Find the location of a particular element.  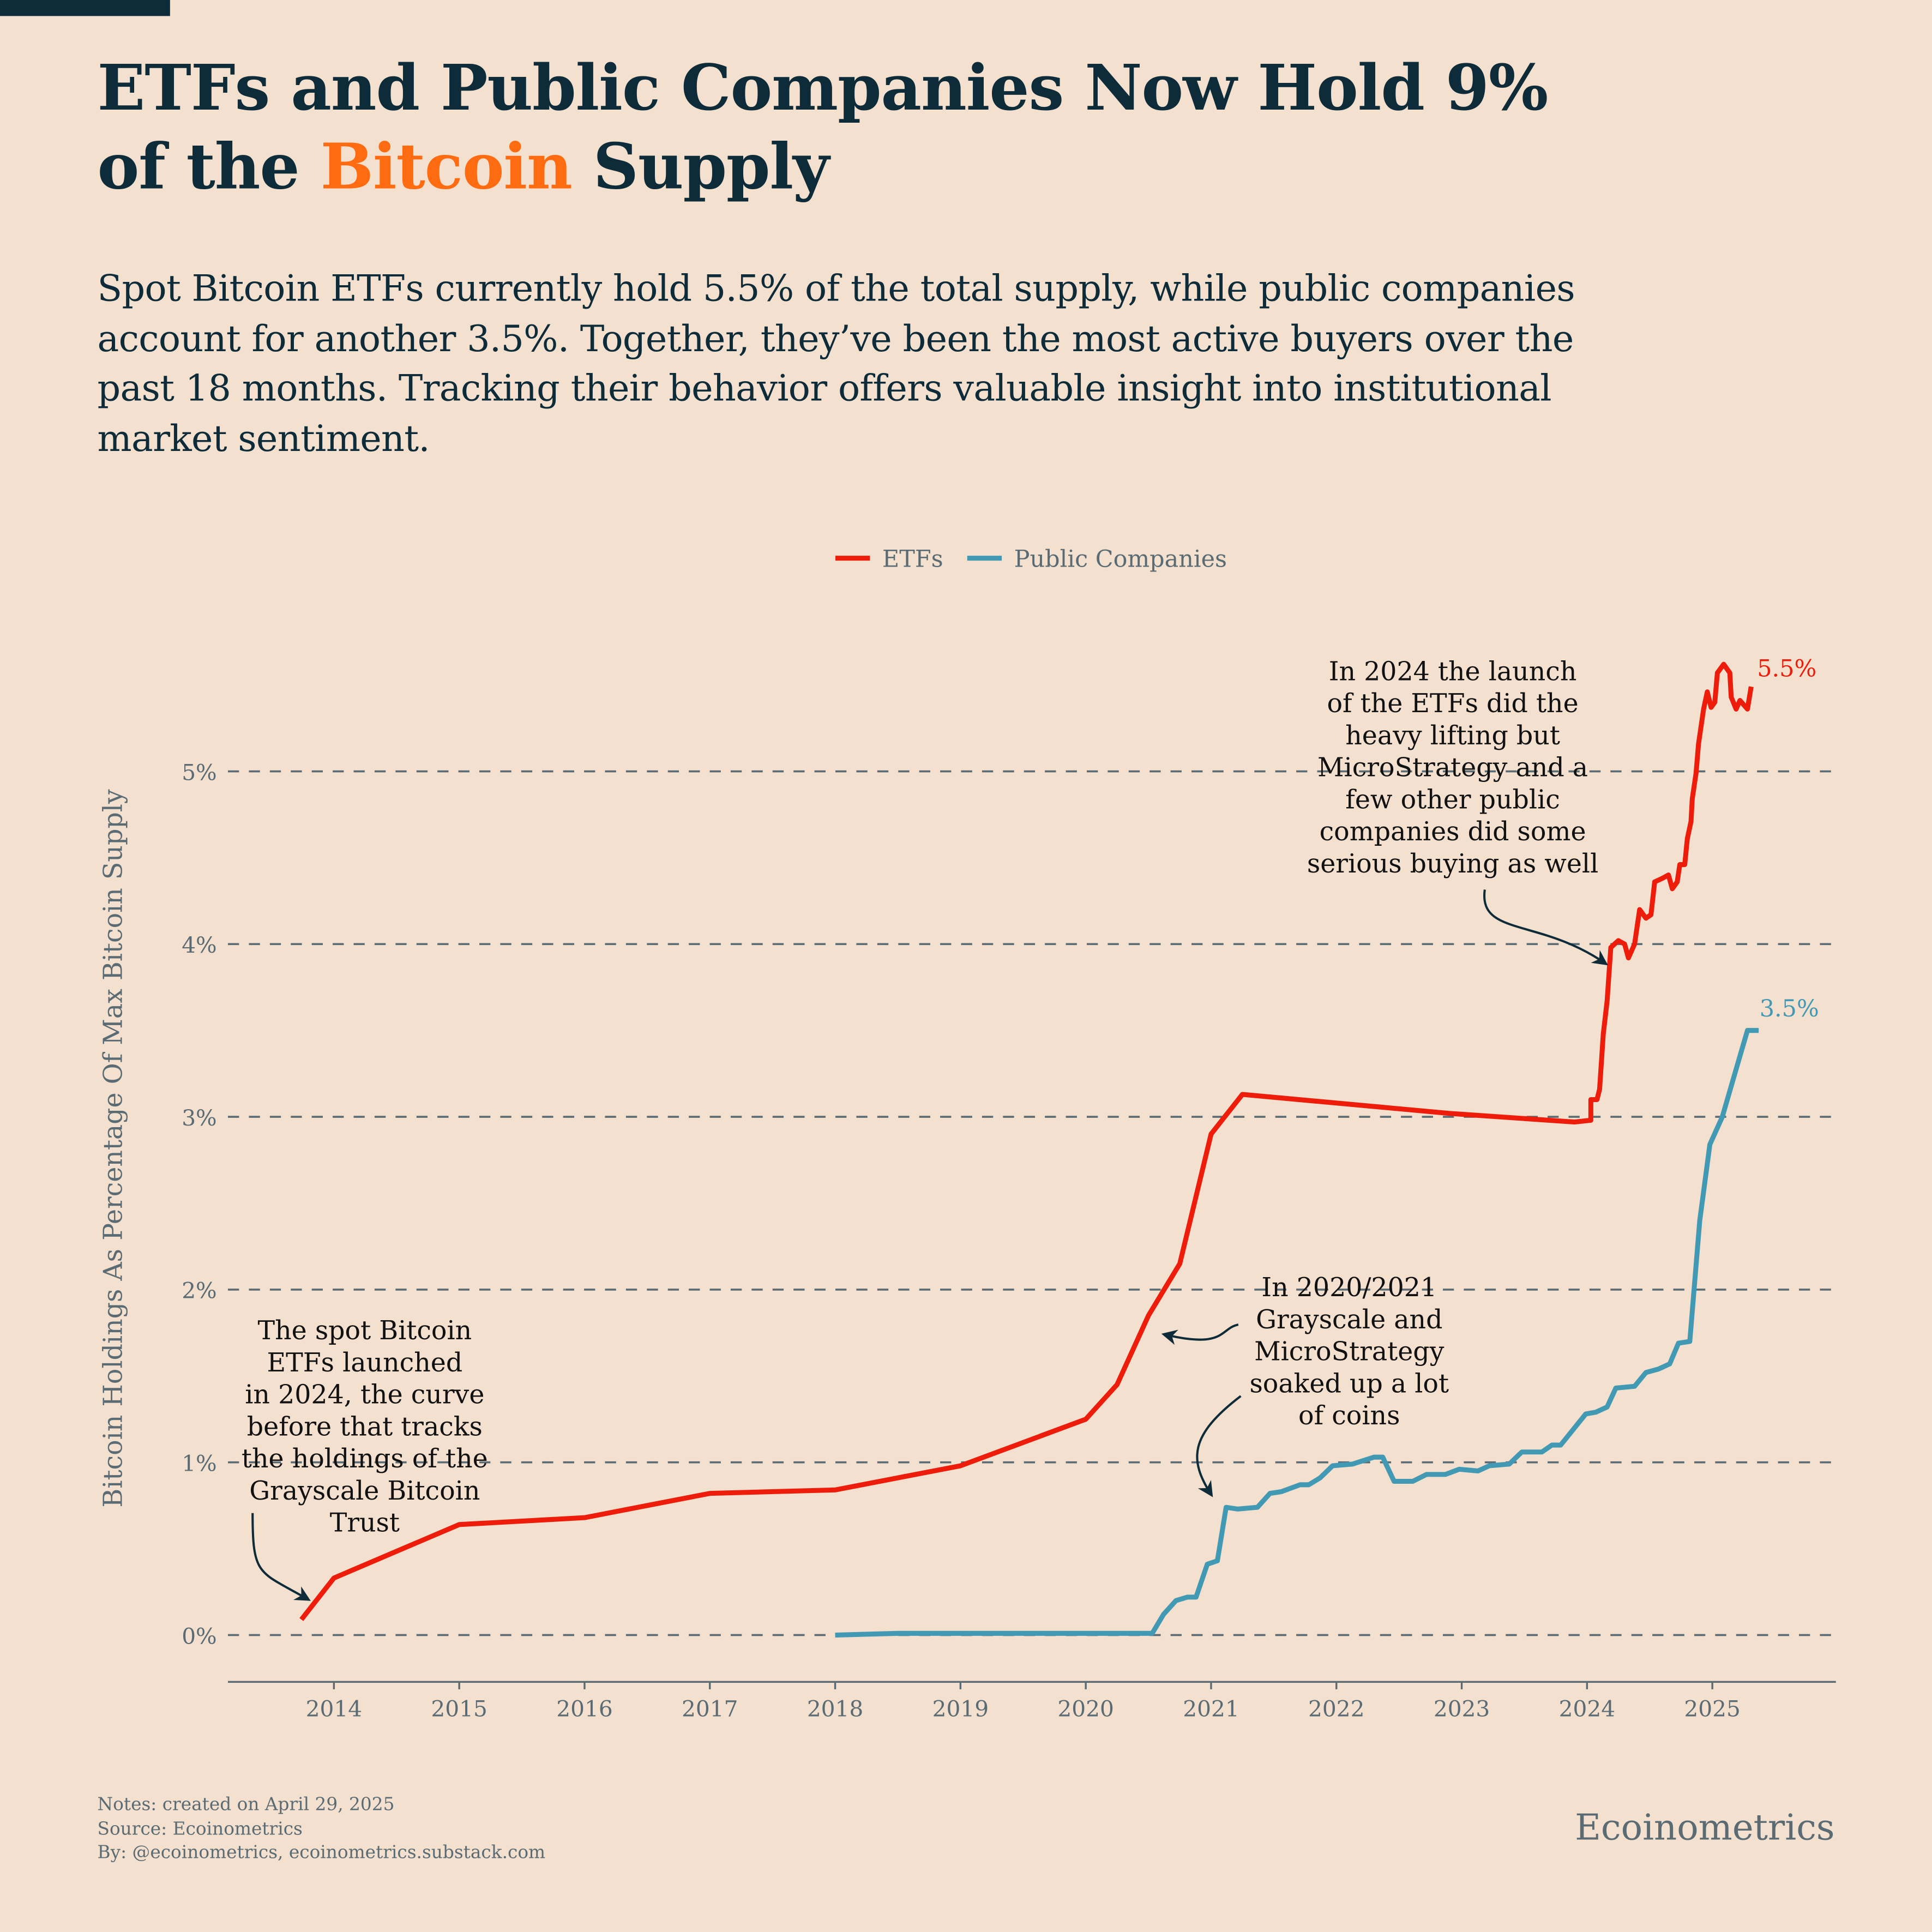

end-label-etfs: 5.5% is located at coordinates (1786, 669).